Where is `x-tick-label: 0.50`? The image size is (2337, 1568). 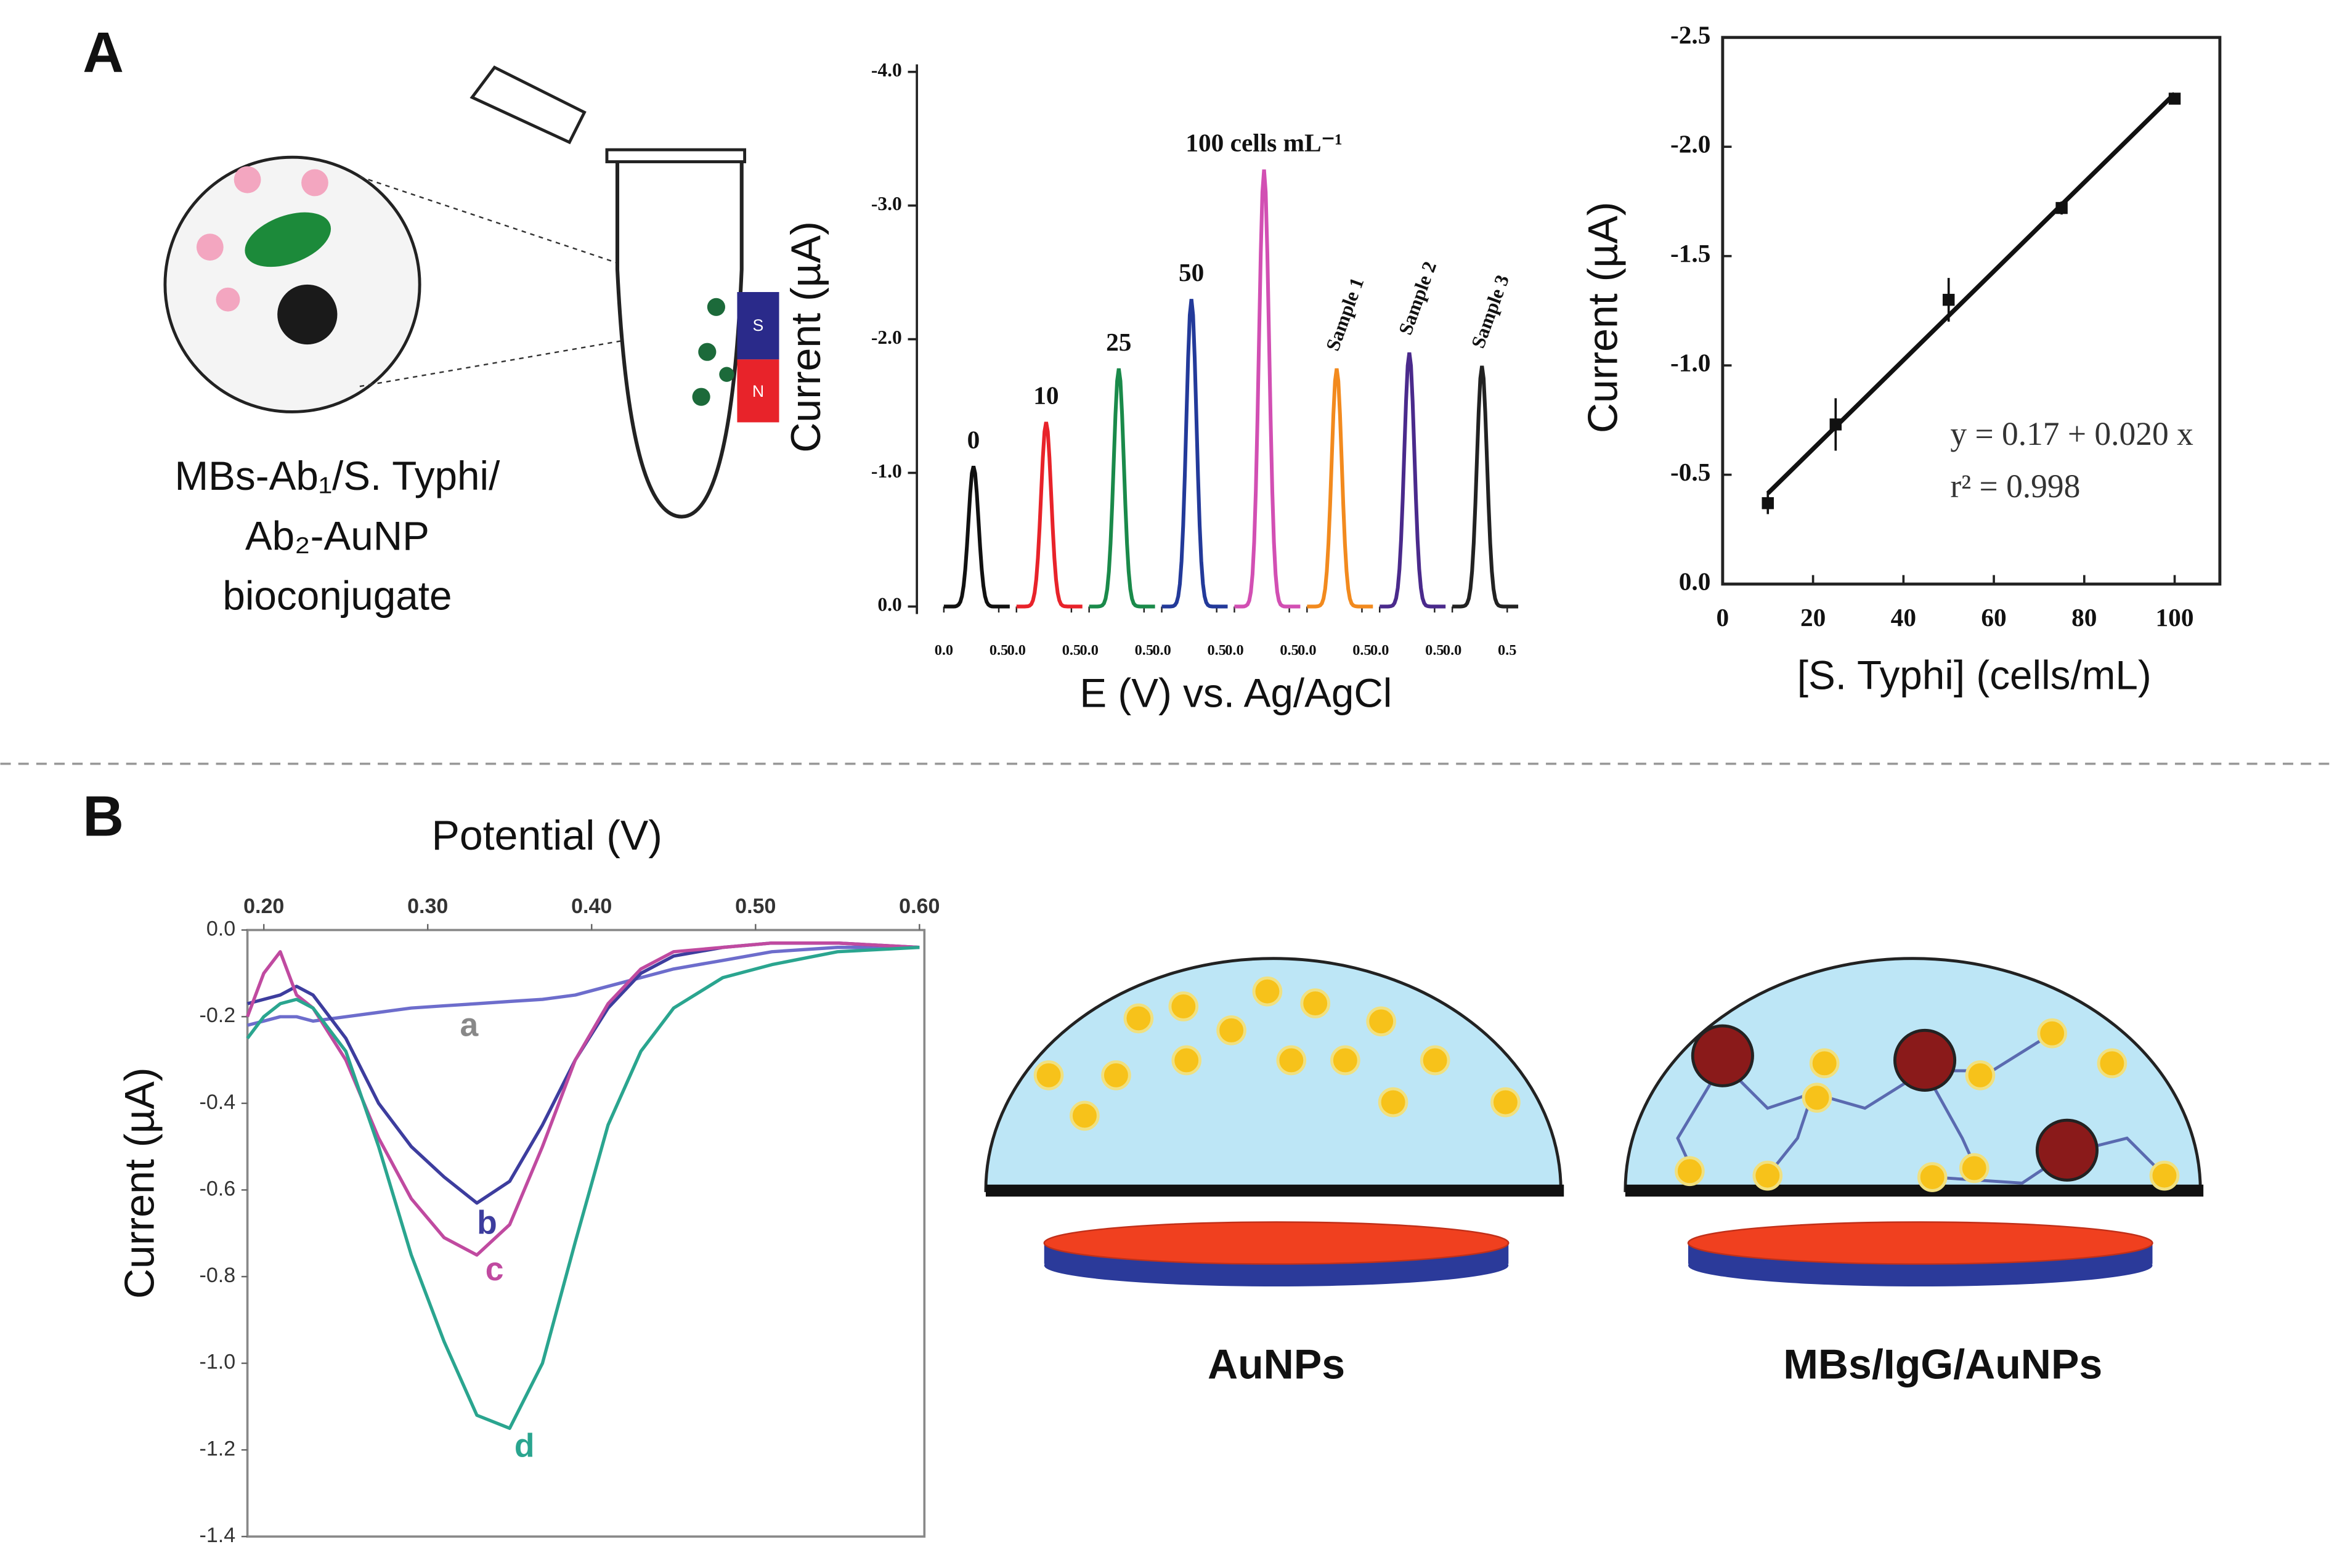 x-tick-label: 0.50 is located at coordinates (755, 907).